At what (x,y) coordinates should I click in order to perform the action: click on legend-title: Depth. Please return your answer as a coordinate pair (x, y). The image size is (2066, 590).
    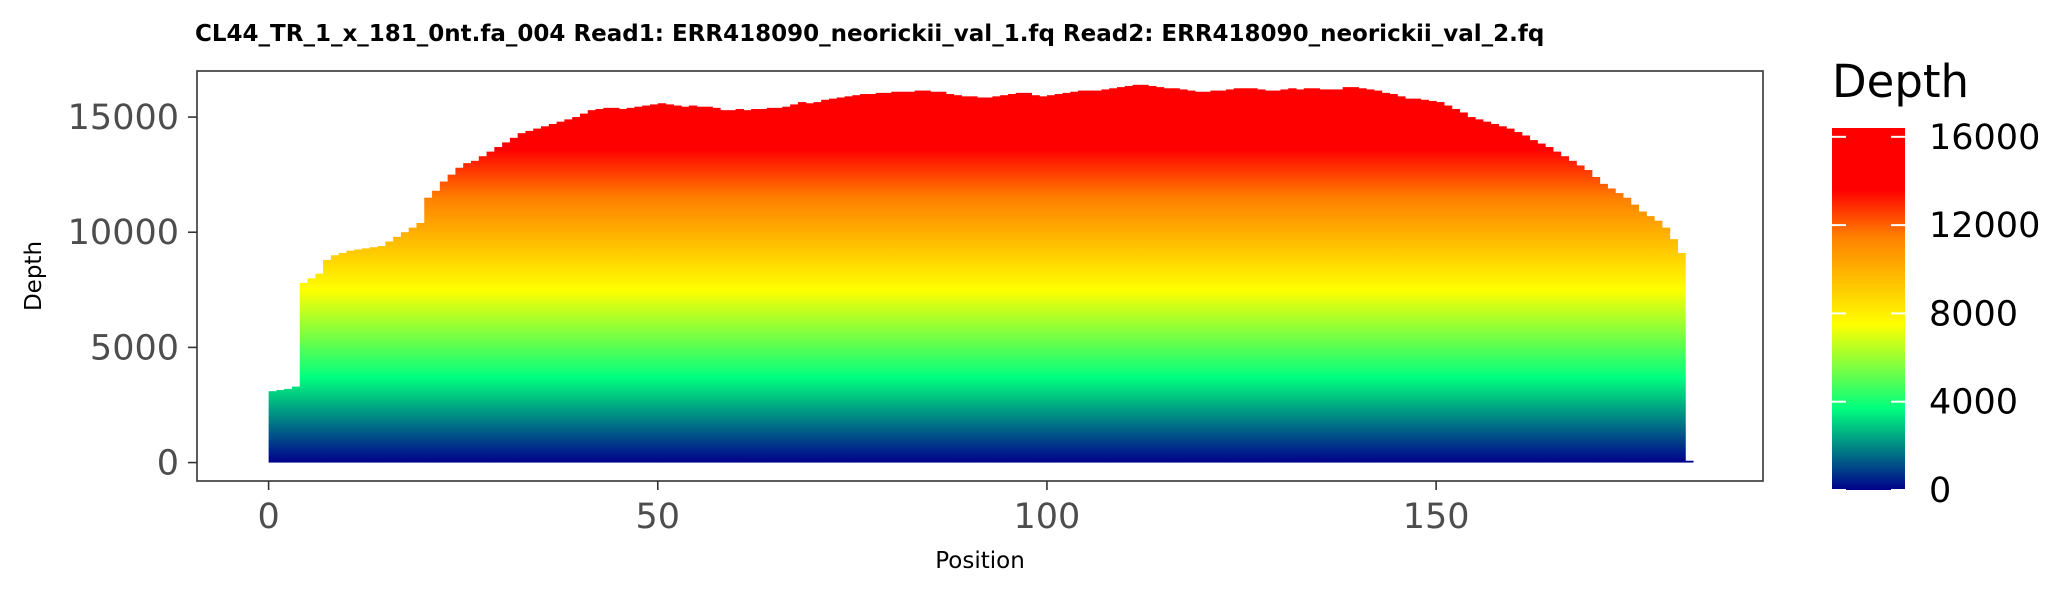
    Looking at the image, I should click on (1900, 81).